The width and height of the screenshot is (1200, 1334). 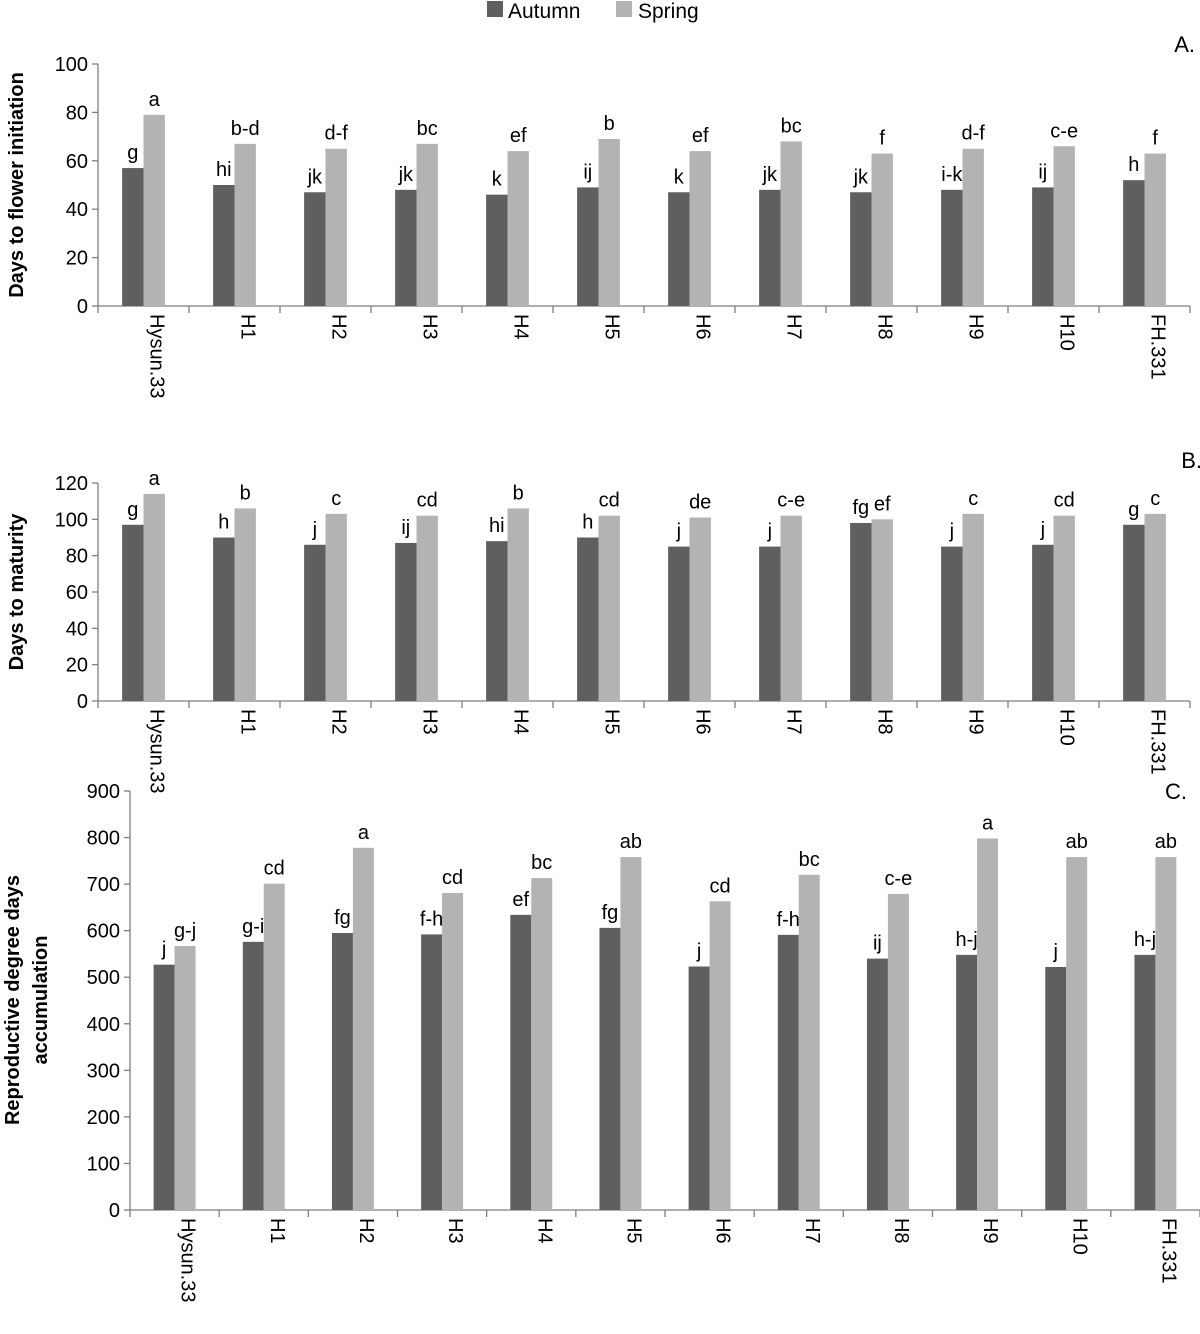 I want to click on x-tick-label: FH.331, so click(x=1168, y=1251).